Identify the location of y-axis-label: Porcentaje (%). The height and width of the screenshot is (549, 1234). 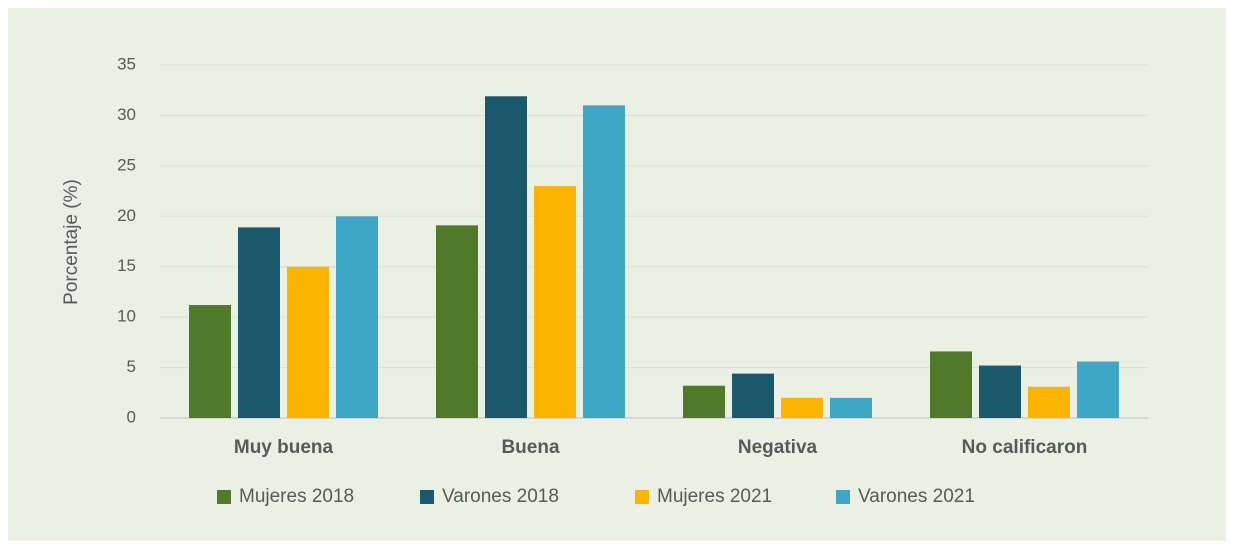
(71, 242).